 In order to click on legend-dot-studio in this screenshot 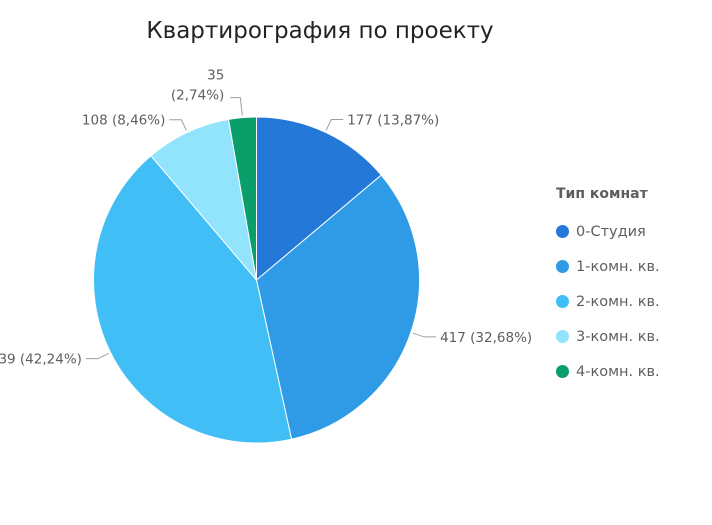, I will do `click(562, 231)`.